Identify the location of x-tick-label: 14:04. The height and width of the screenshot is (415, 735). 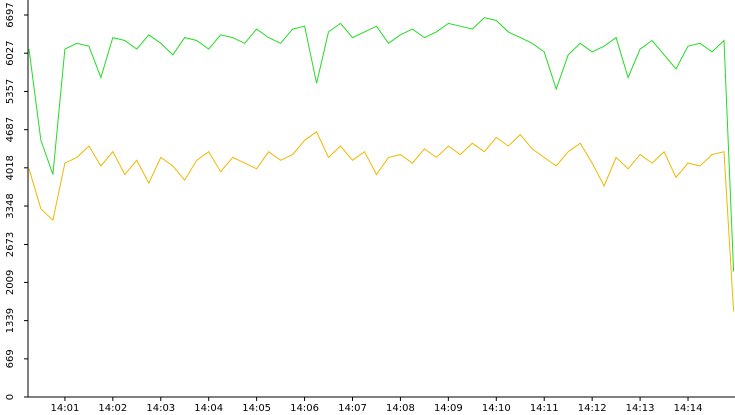
(208, 408).